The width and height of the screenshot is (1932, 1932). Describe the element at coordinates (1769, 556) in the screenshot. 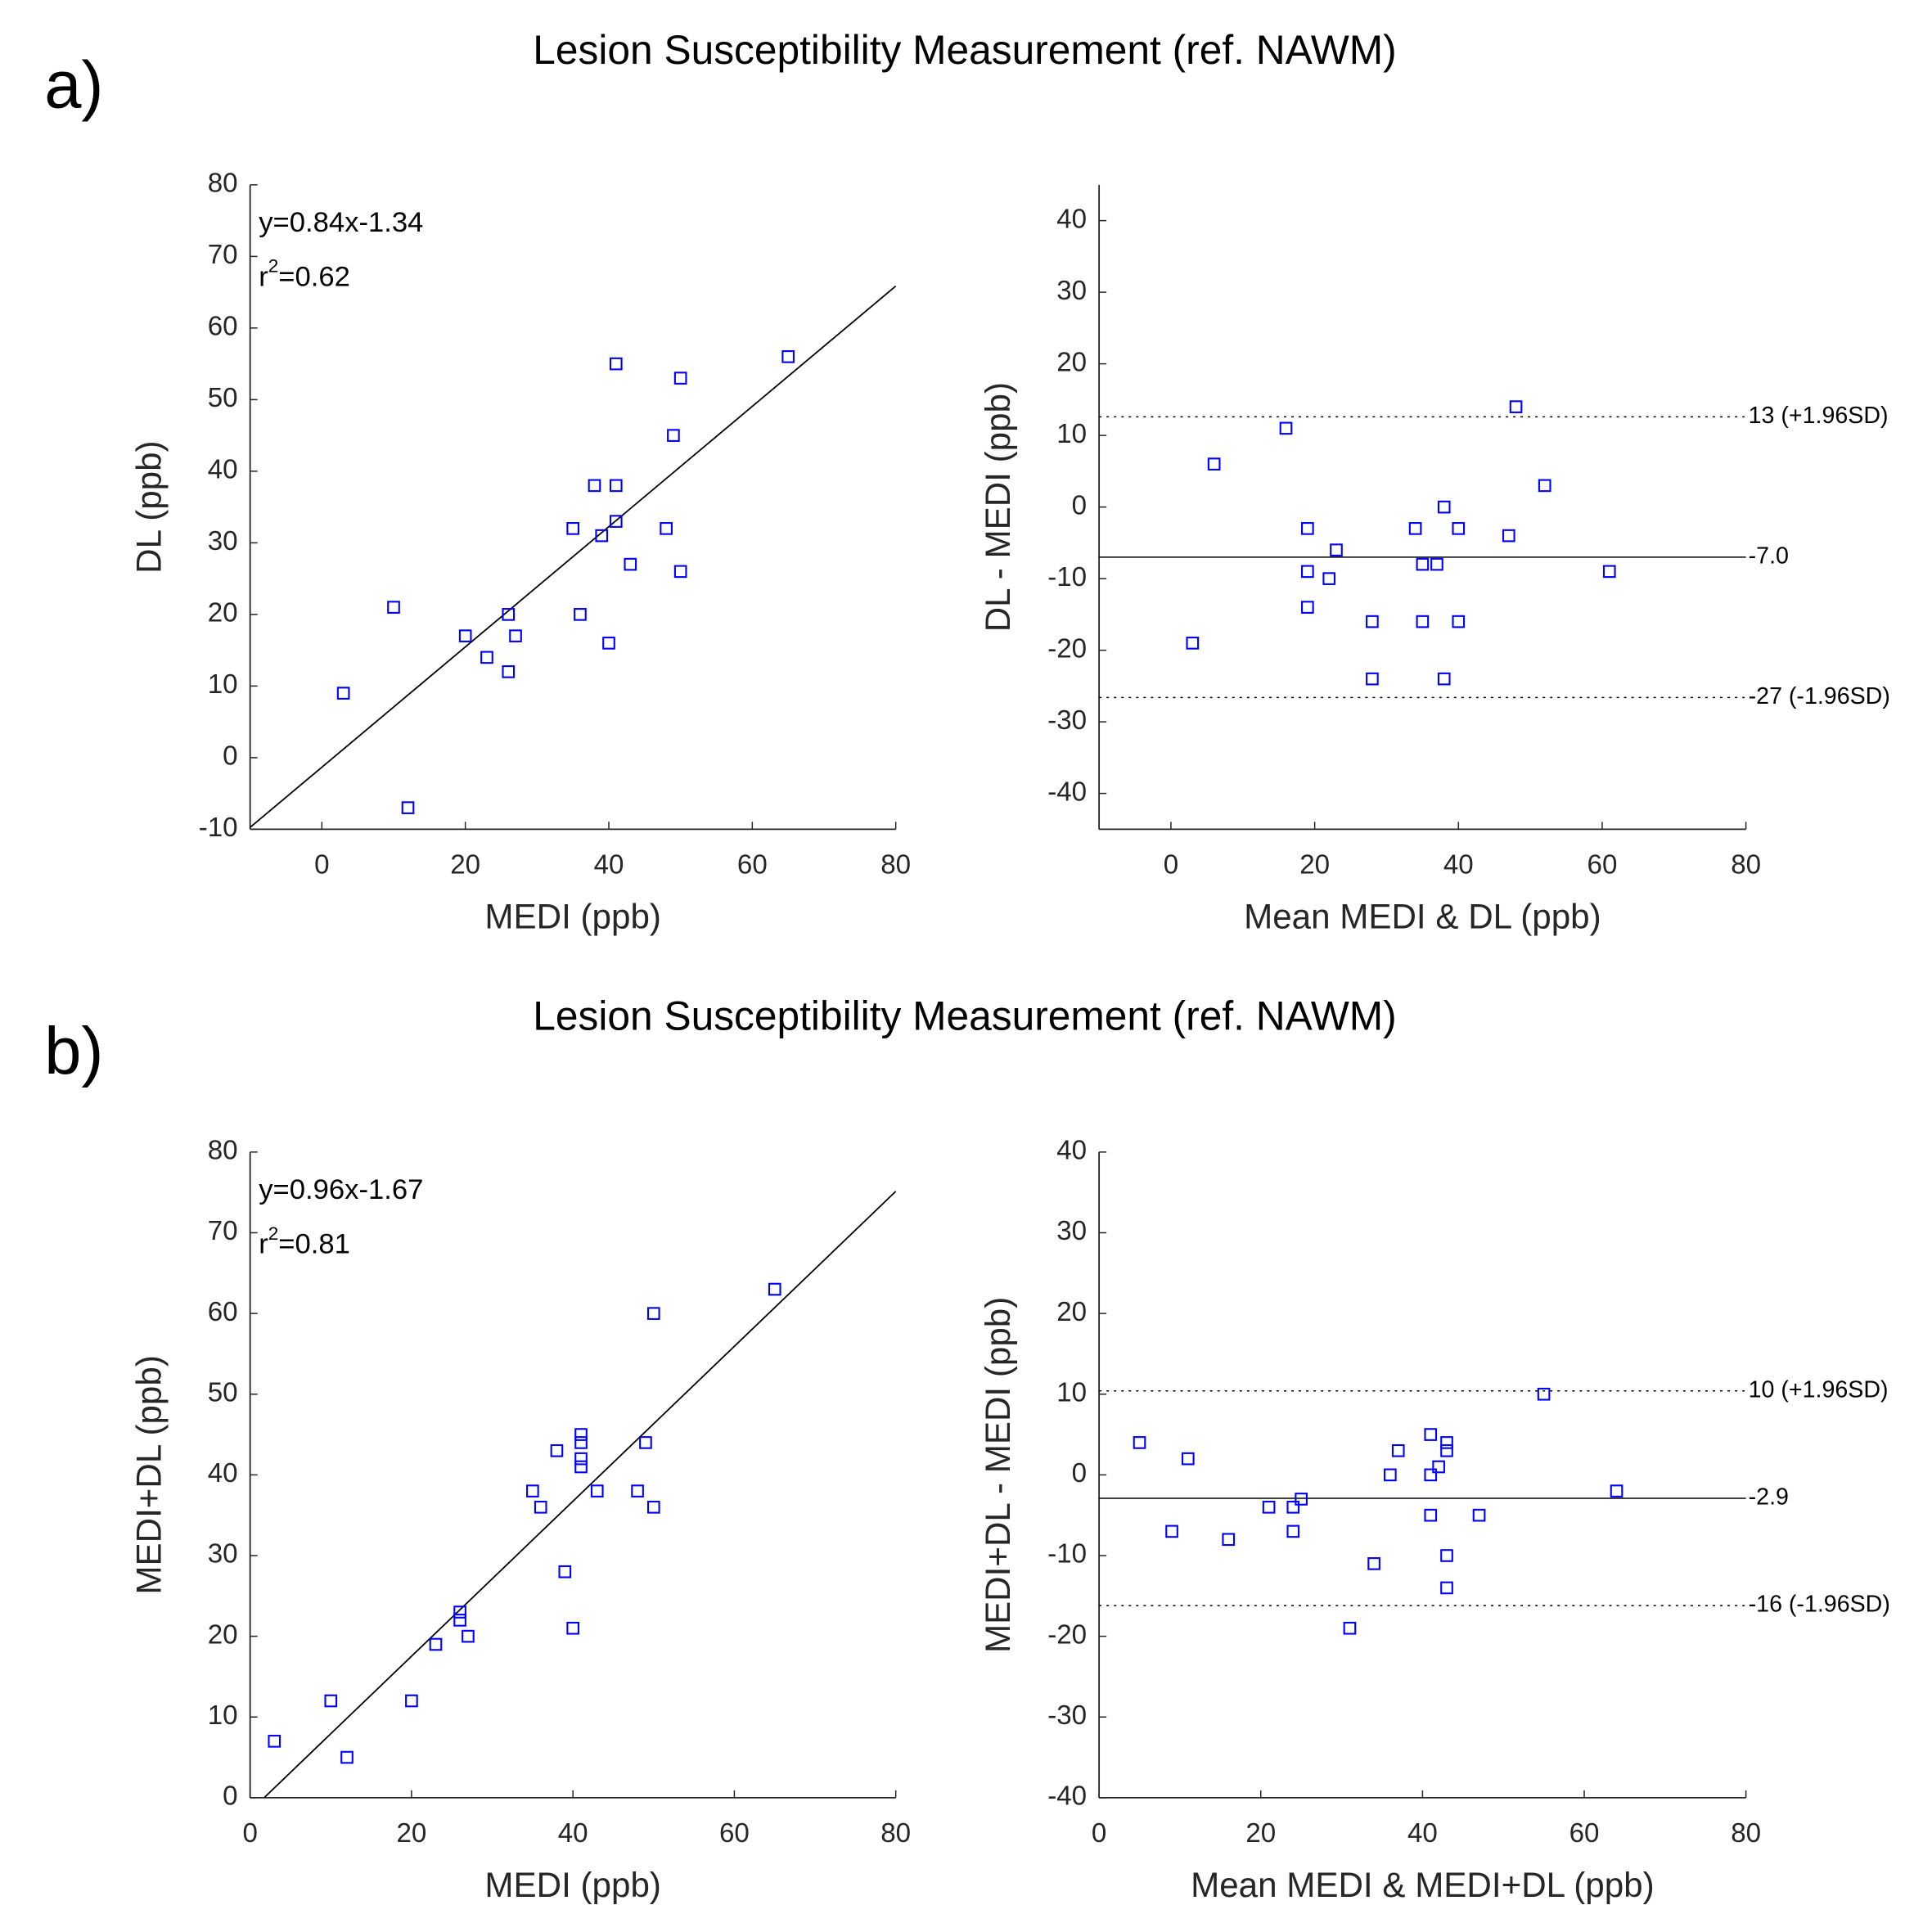

I see `reference-label: -7.0` at that location.